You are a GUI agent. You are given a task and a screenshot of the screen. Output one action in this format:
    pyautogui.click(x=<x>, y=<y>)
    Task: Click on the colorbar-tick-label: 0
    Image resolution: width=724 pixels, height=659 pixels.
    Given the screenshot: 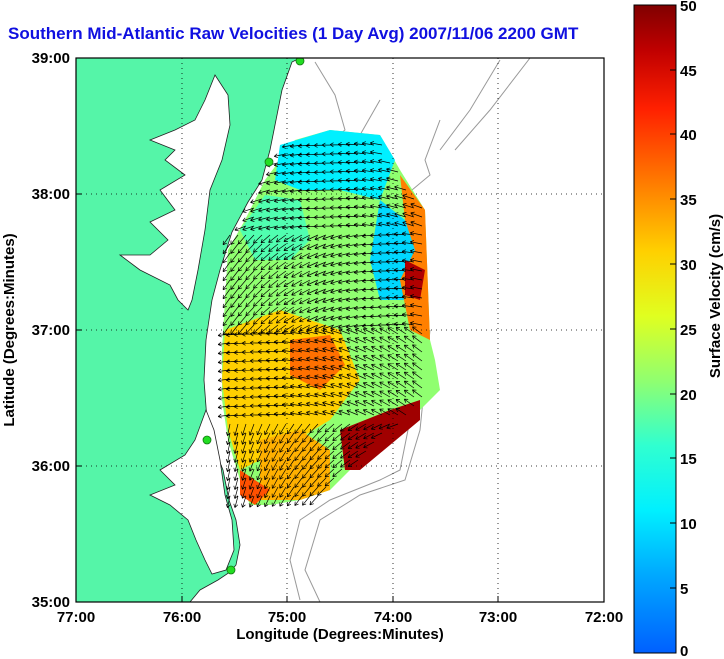 What is the action you would take?
    pyautogui.click(x=684, y=651)
    